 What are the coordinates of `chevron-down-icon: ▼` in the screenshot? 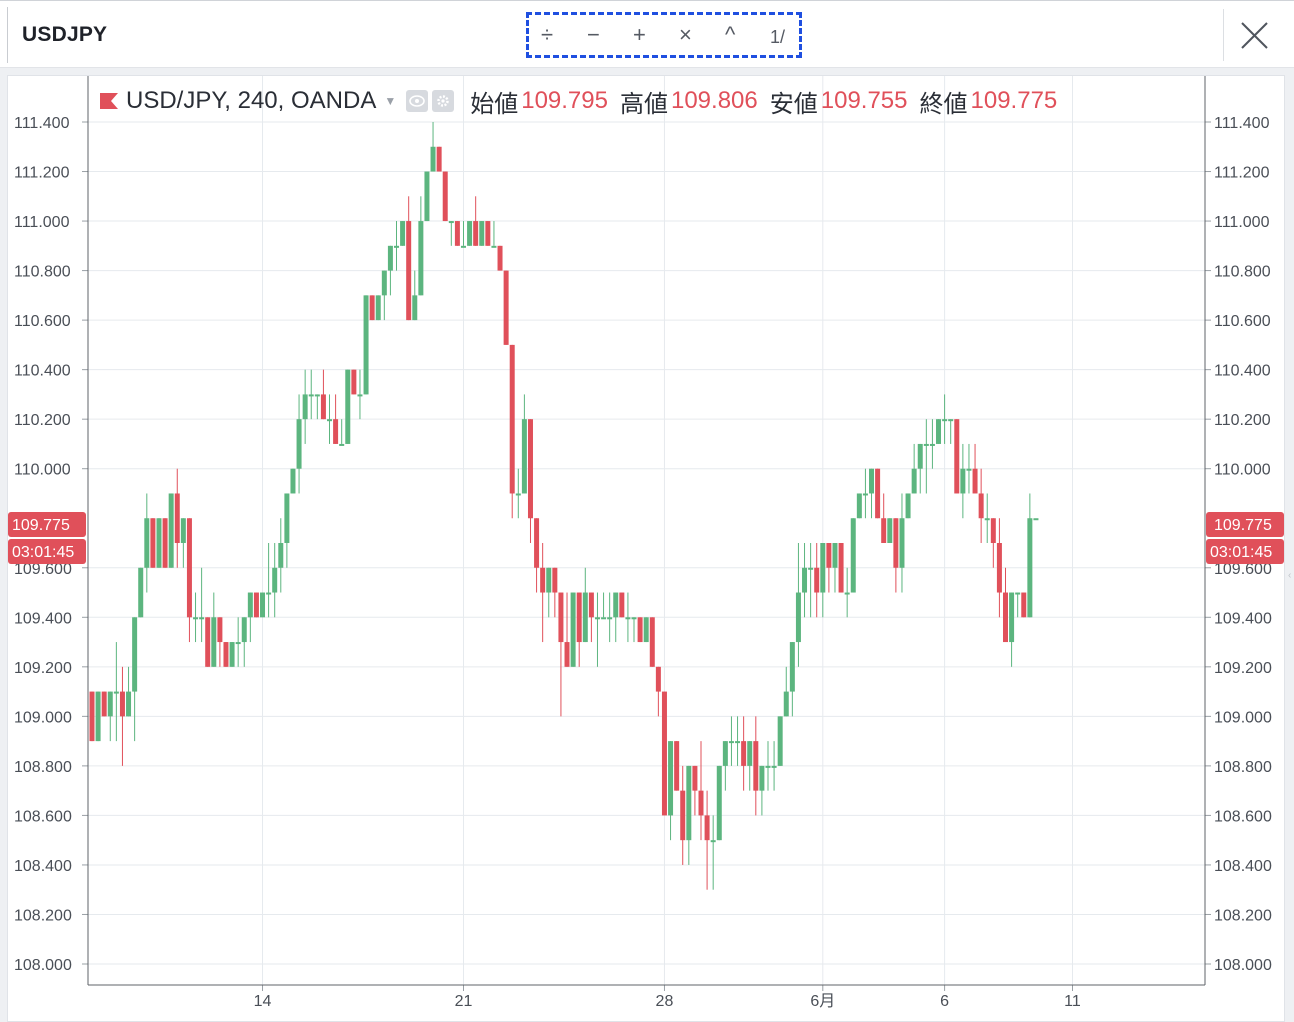 It's located at (390, 101).